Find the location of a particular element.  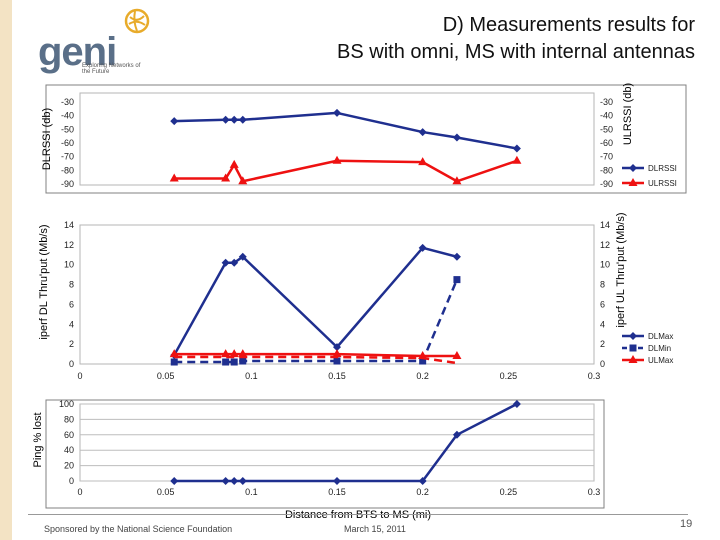

legend-marker-ulrssi is located at coordinates (633, 182).